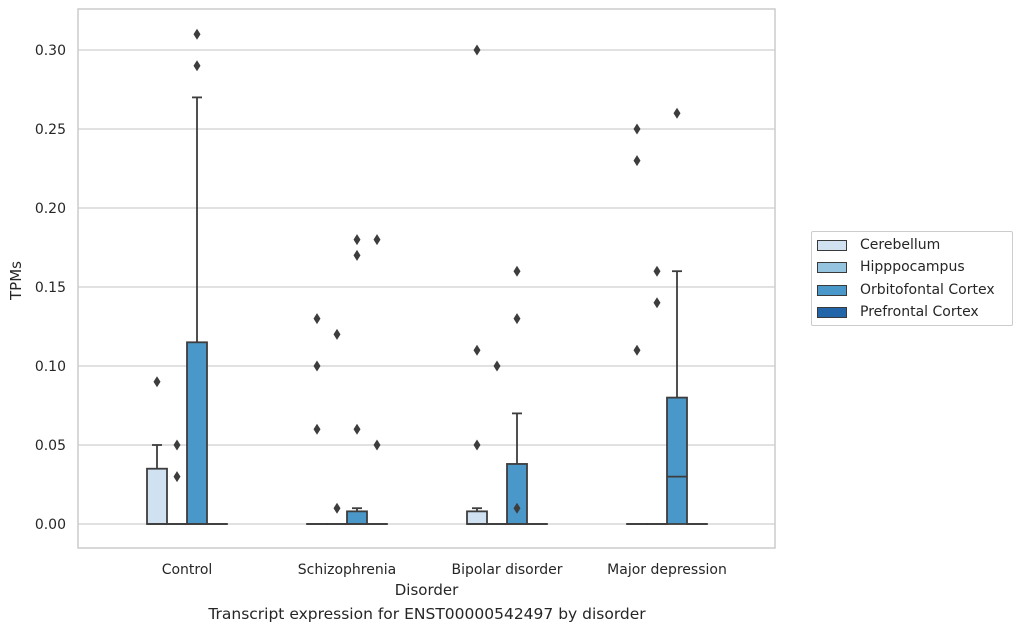 Image resolution: width=1023 pixels, height=638 pixels. Describe the element at coordinates (667, 570) in the screenshot. I see `x-tick-label-major-depression: Major depression` at that location.